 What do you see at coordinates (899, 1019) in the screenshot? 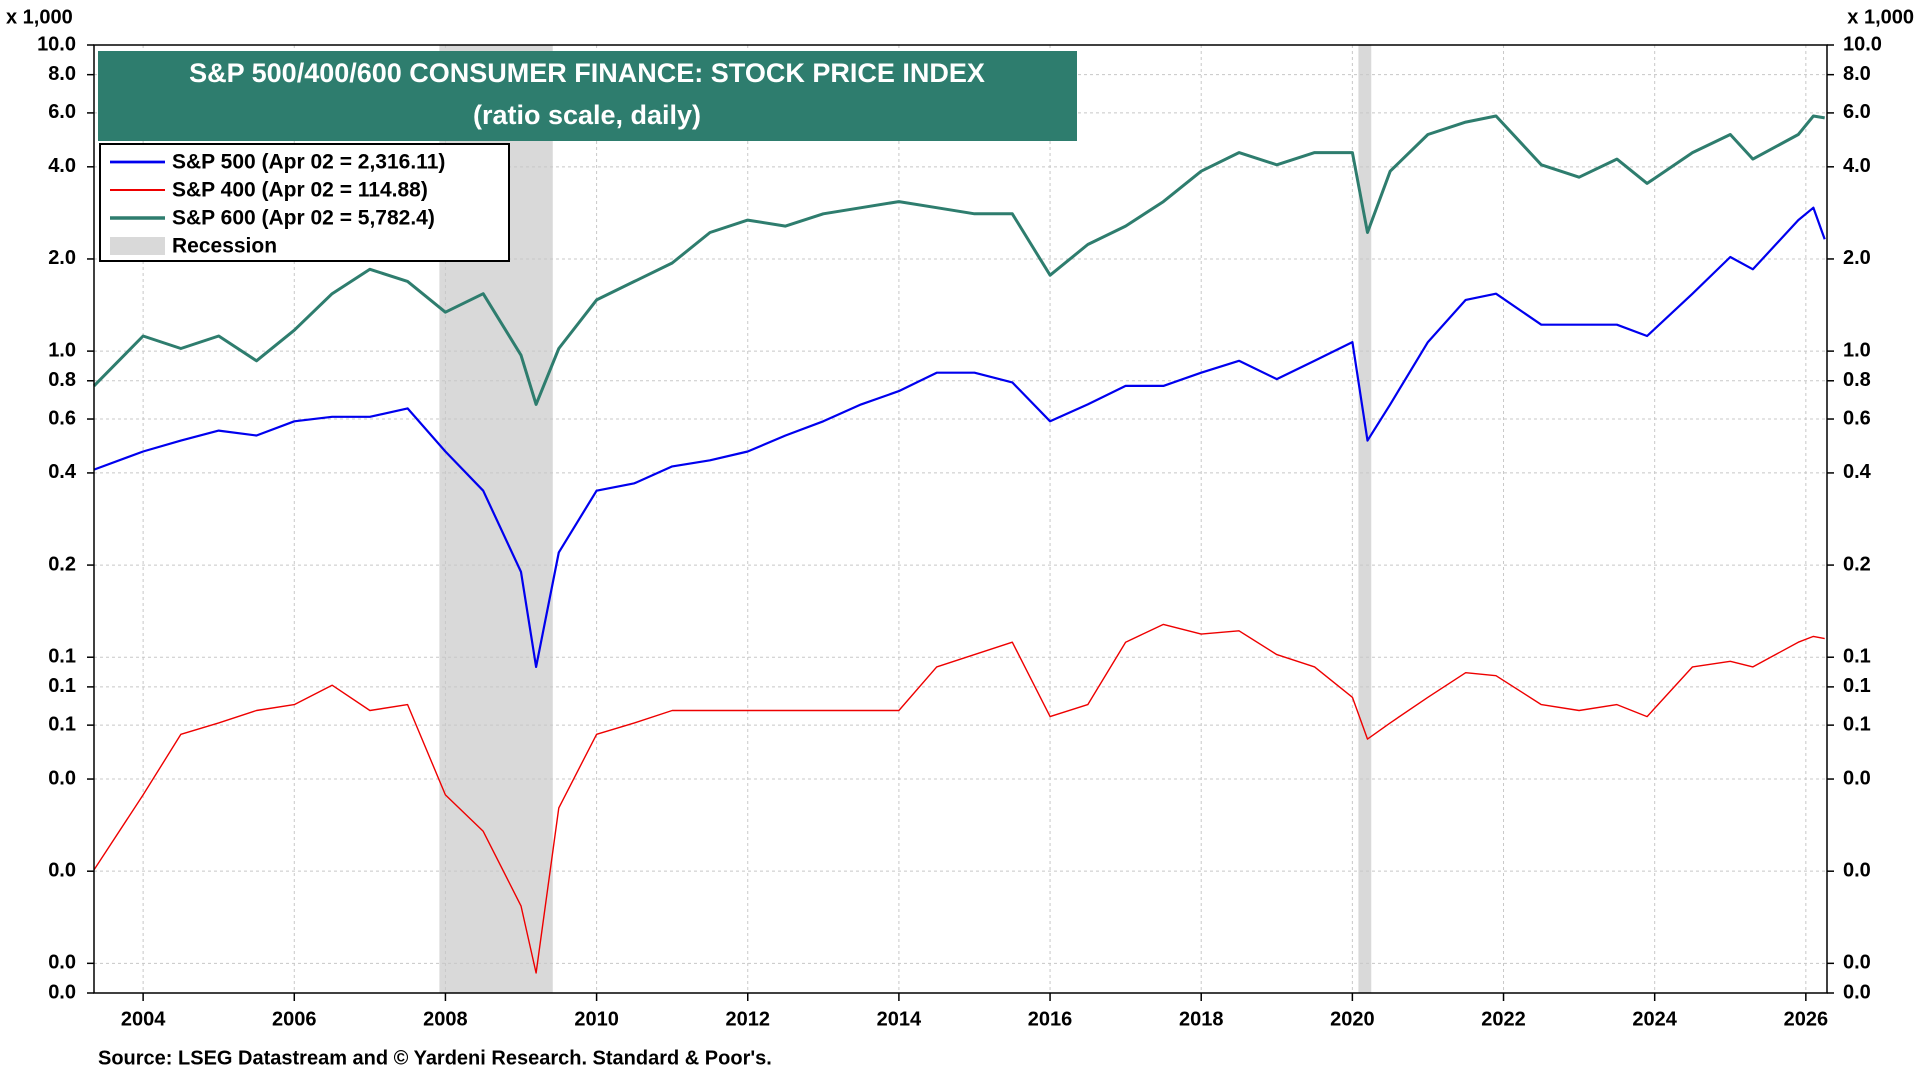
I see `x-tick-label: 2014` at bounding box center [899, 1019].